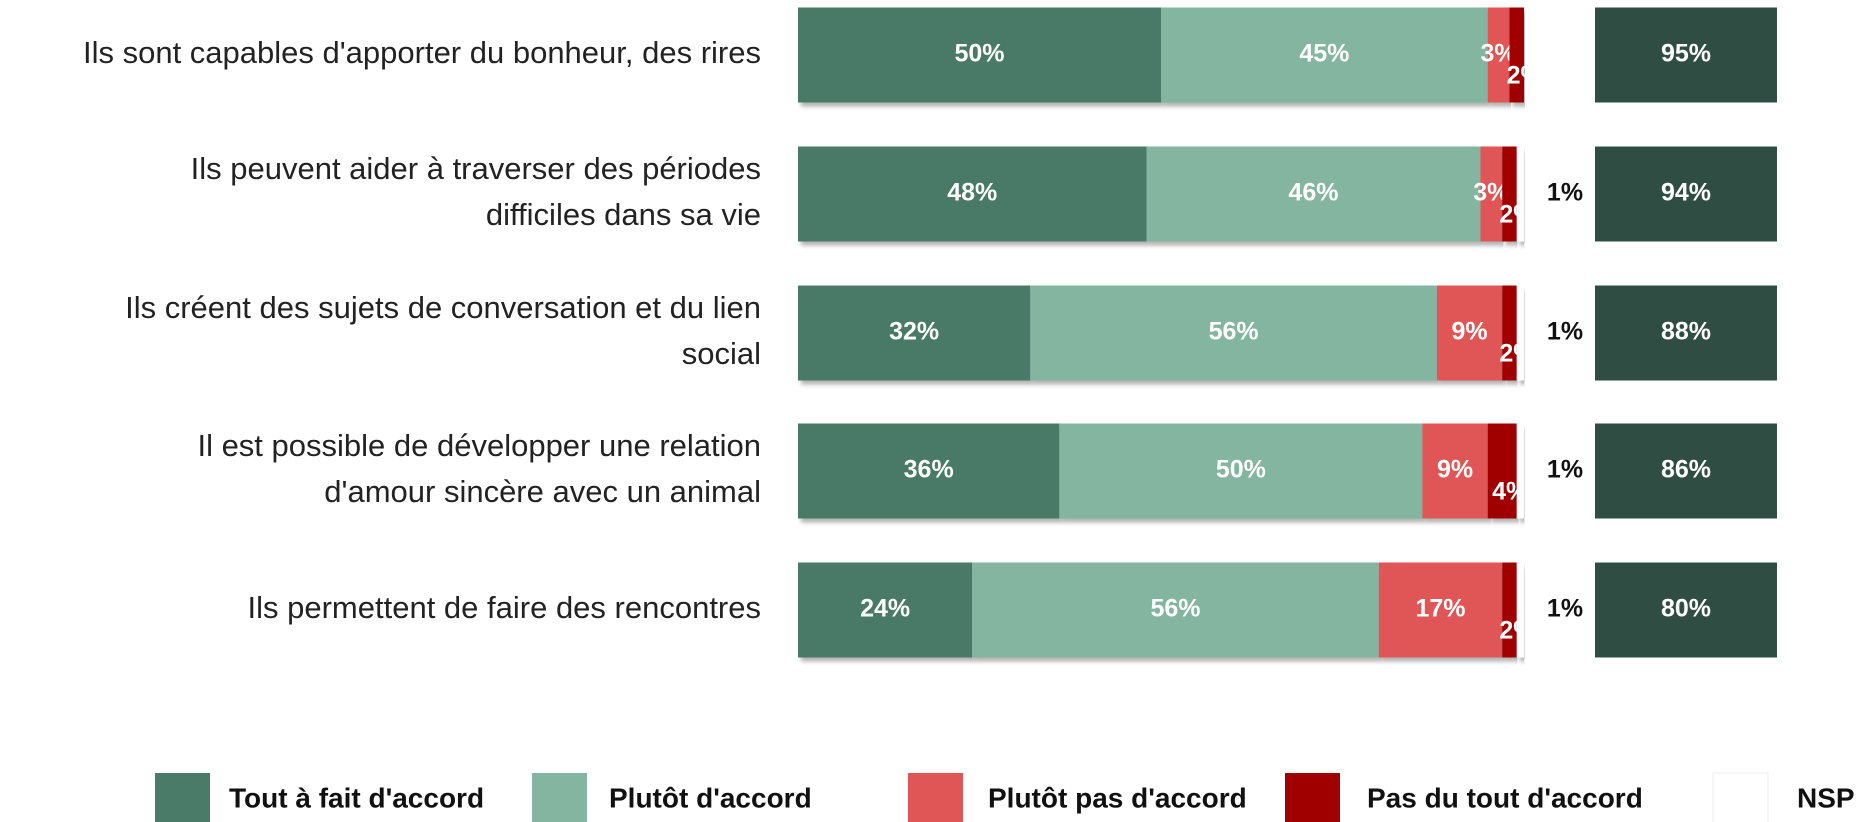 This screenshot has width=1869, height=822. What do you see at coordinates (1117, 797) in the screenshot?
I see `legend-label: Plutôt pas d'accord` at bounding box center [1117, 797].